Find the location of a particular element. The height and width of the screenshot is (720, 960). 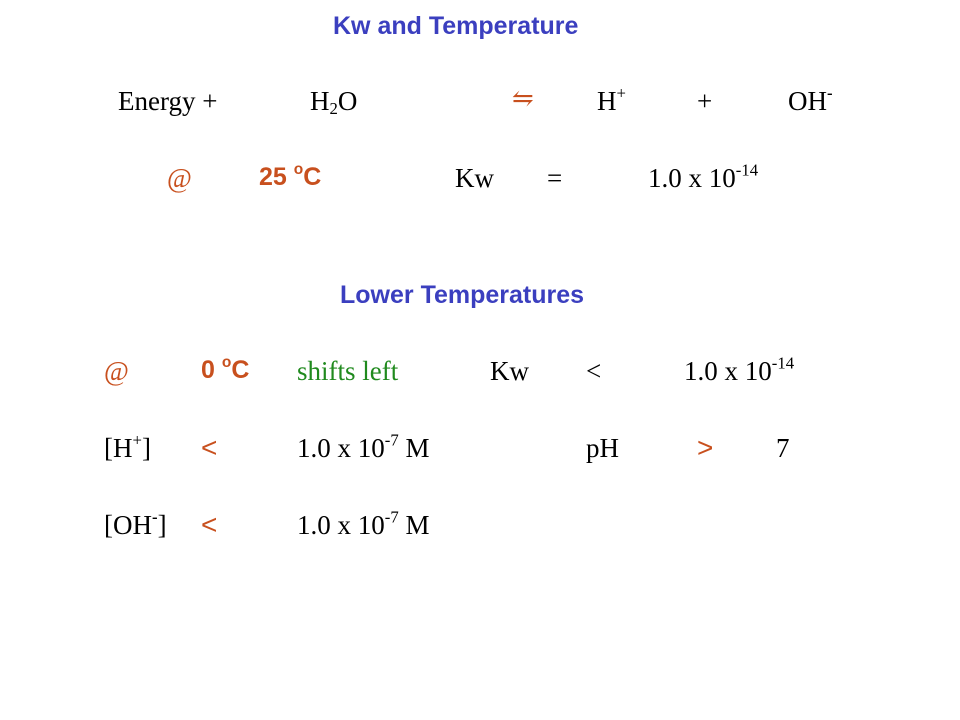

hydrogen-ion-term: H+ is located at coordinates (611, 99).